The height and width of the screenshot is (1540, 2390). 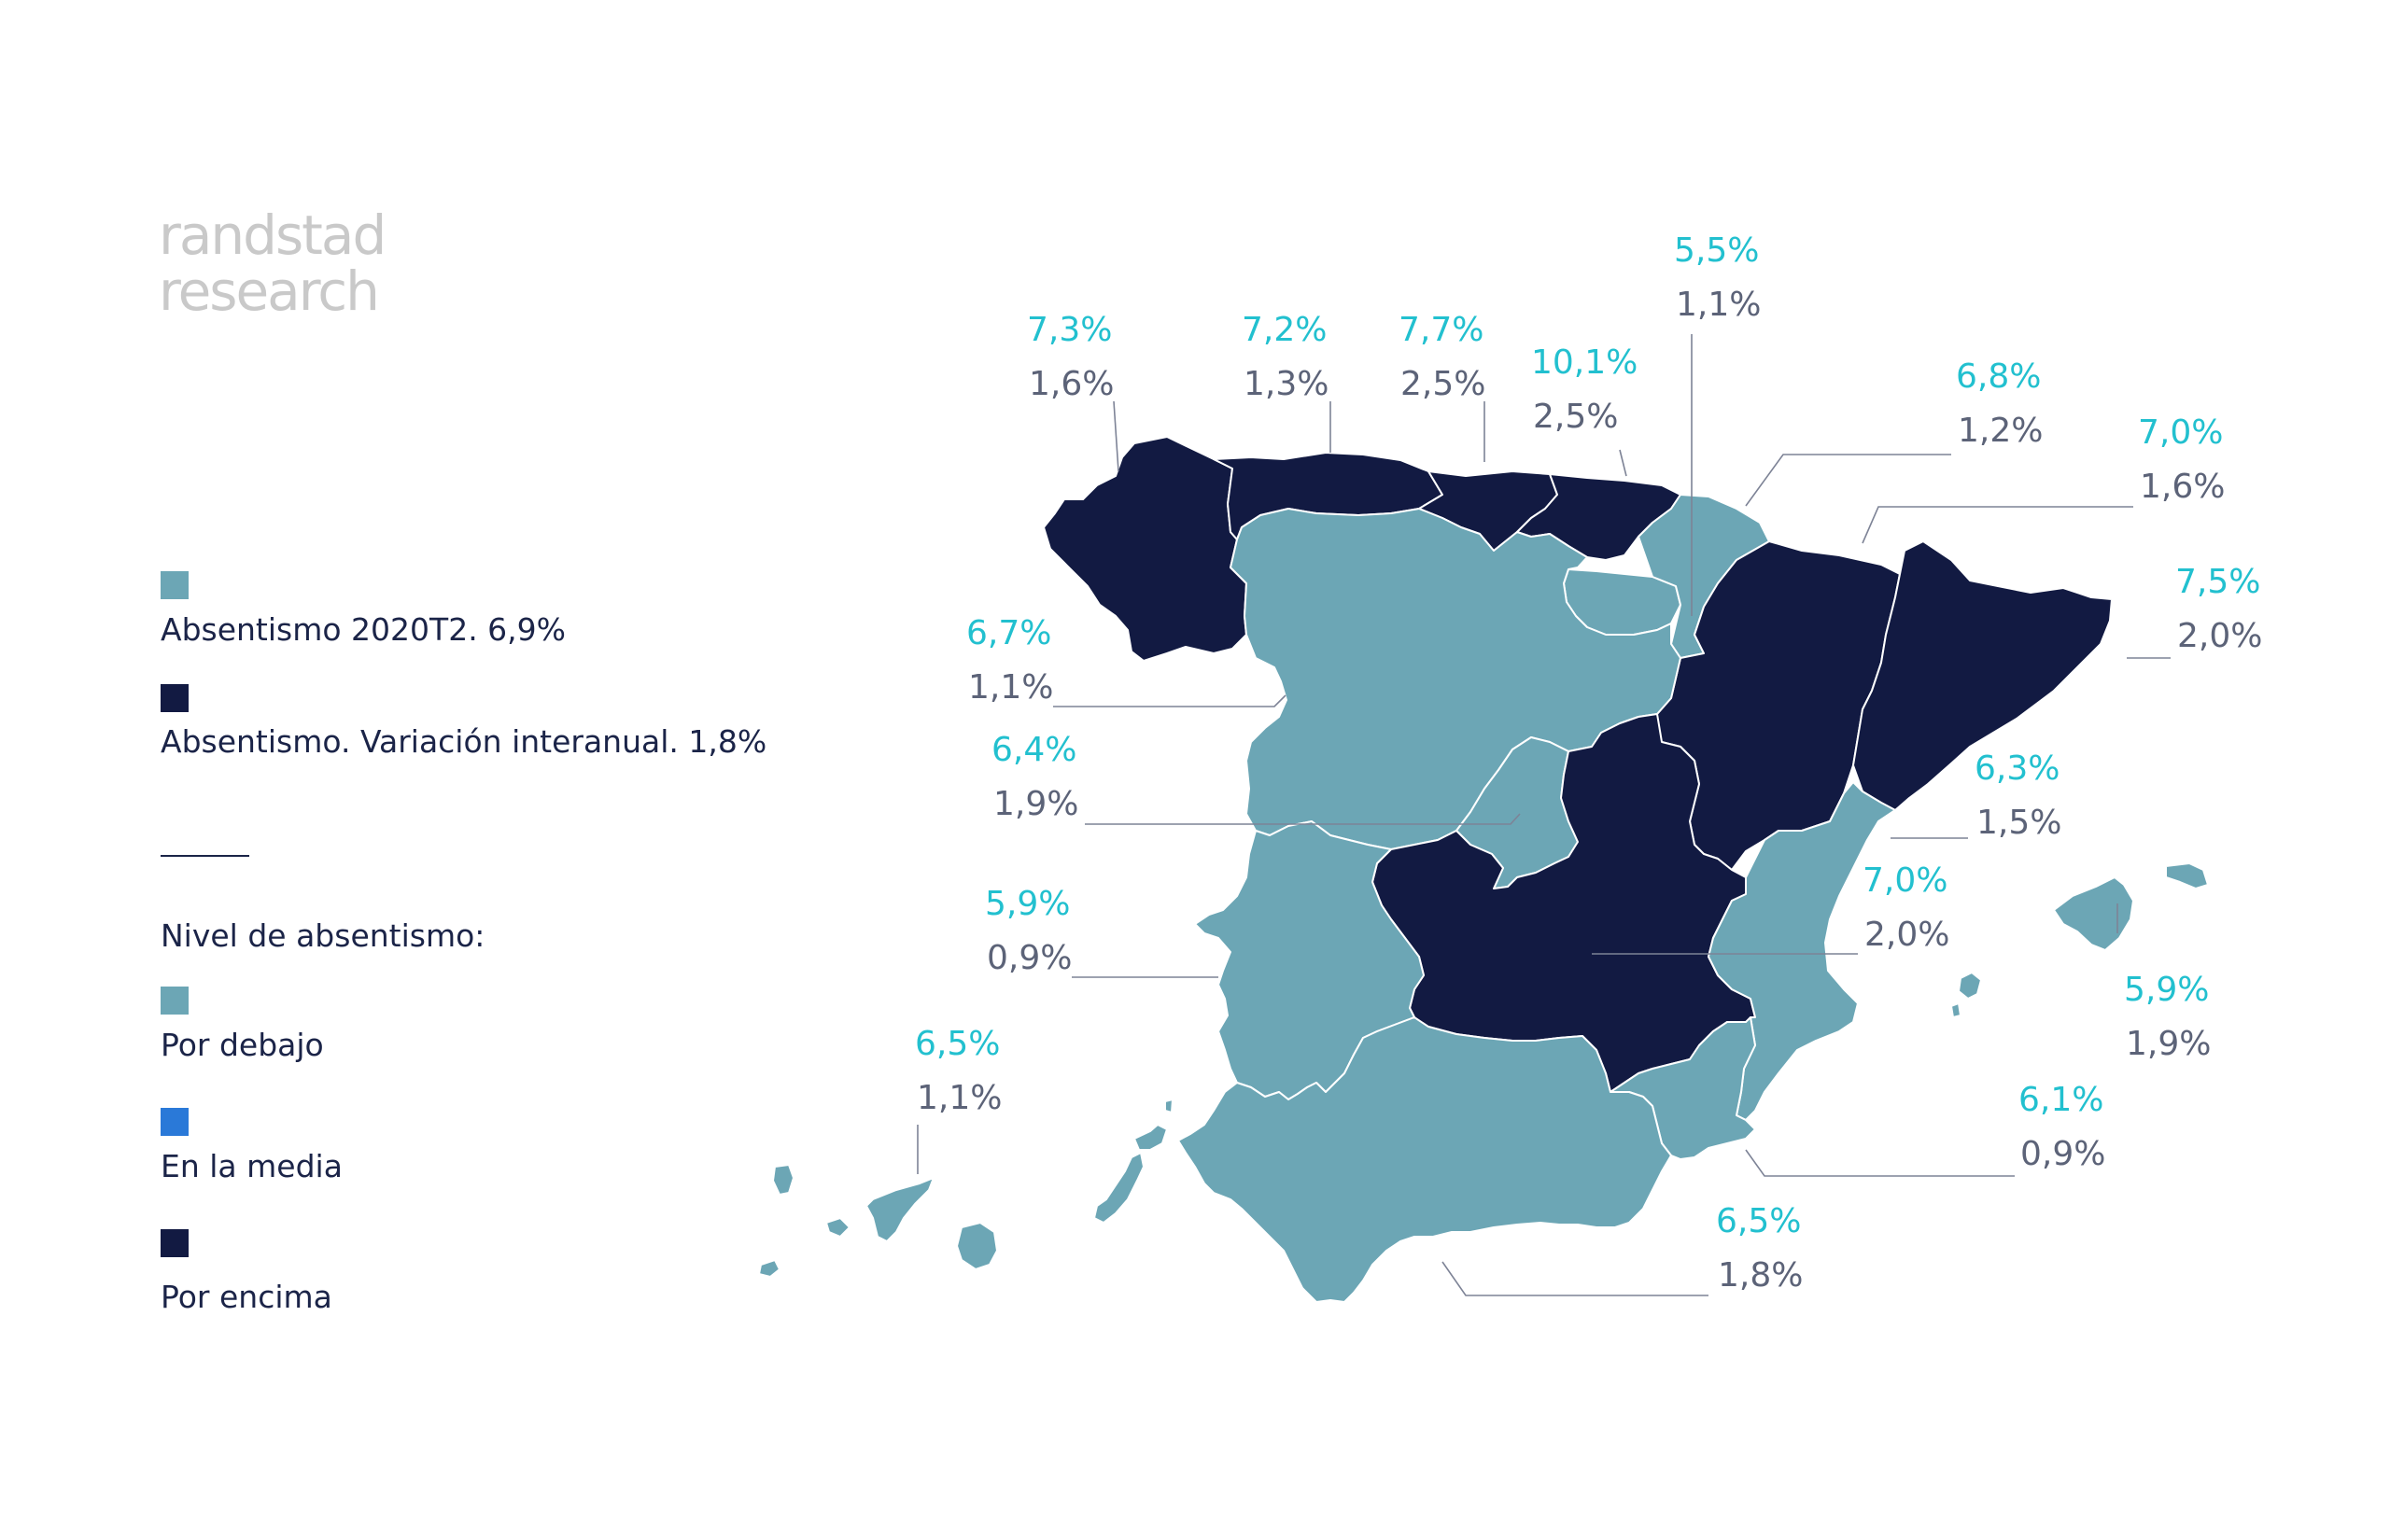 What do you see at coordinates (2217, 582) in the screenshot?
I see `label-absentismo-cataluna: 7,5%` at bounding box center [2217, 582].